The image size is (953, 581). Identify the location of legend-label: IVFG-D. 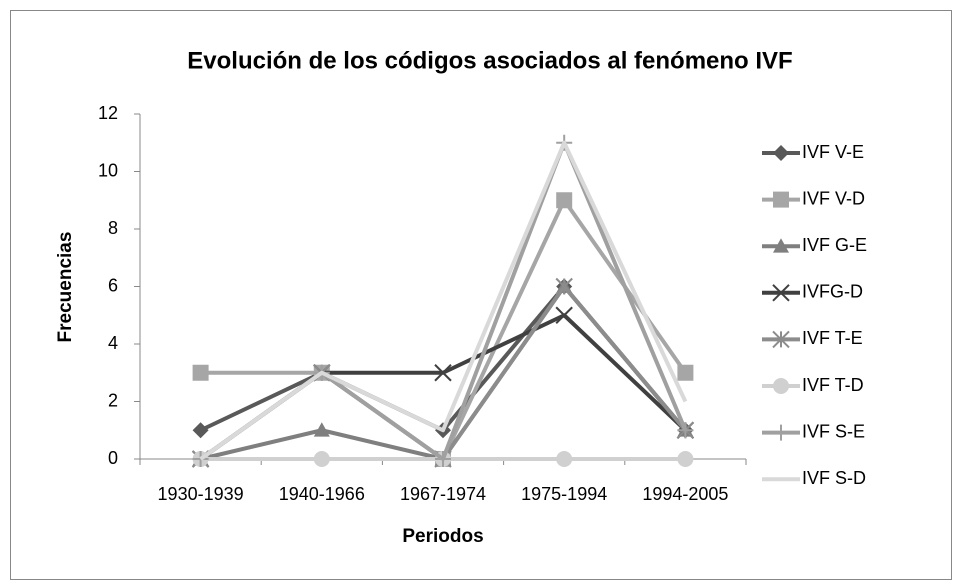
(832, 292).